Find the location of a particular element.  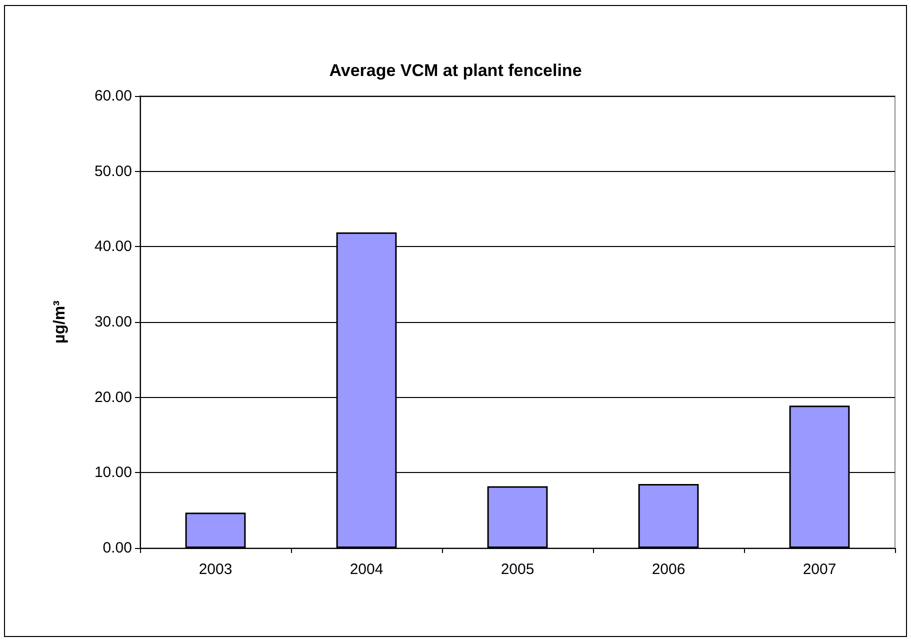

chart-title: Average VCM at plant fenceline is located at coordinates (455, 70).